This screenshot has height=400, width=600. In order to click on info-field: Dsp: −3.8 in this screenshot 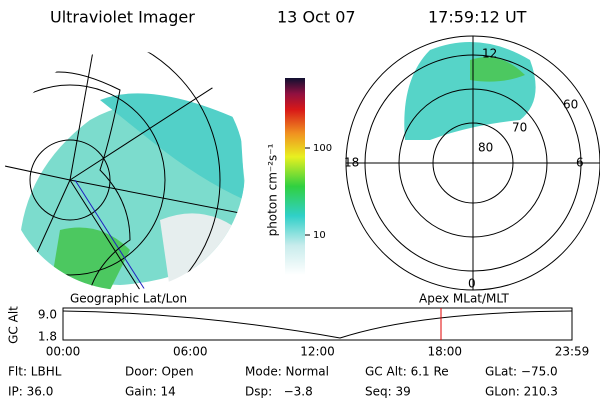, I will do `click(279, 392)`.